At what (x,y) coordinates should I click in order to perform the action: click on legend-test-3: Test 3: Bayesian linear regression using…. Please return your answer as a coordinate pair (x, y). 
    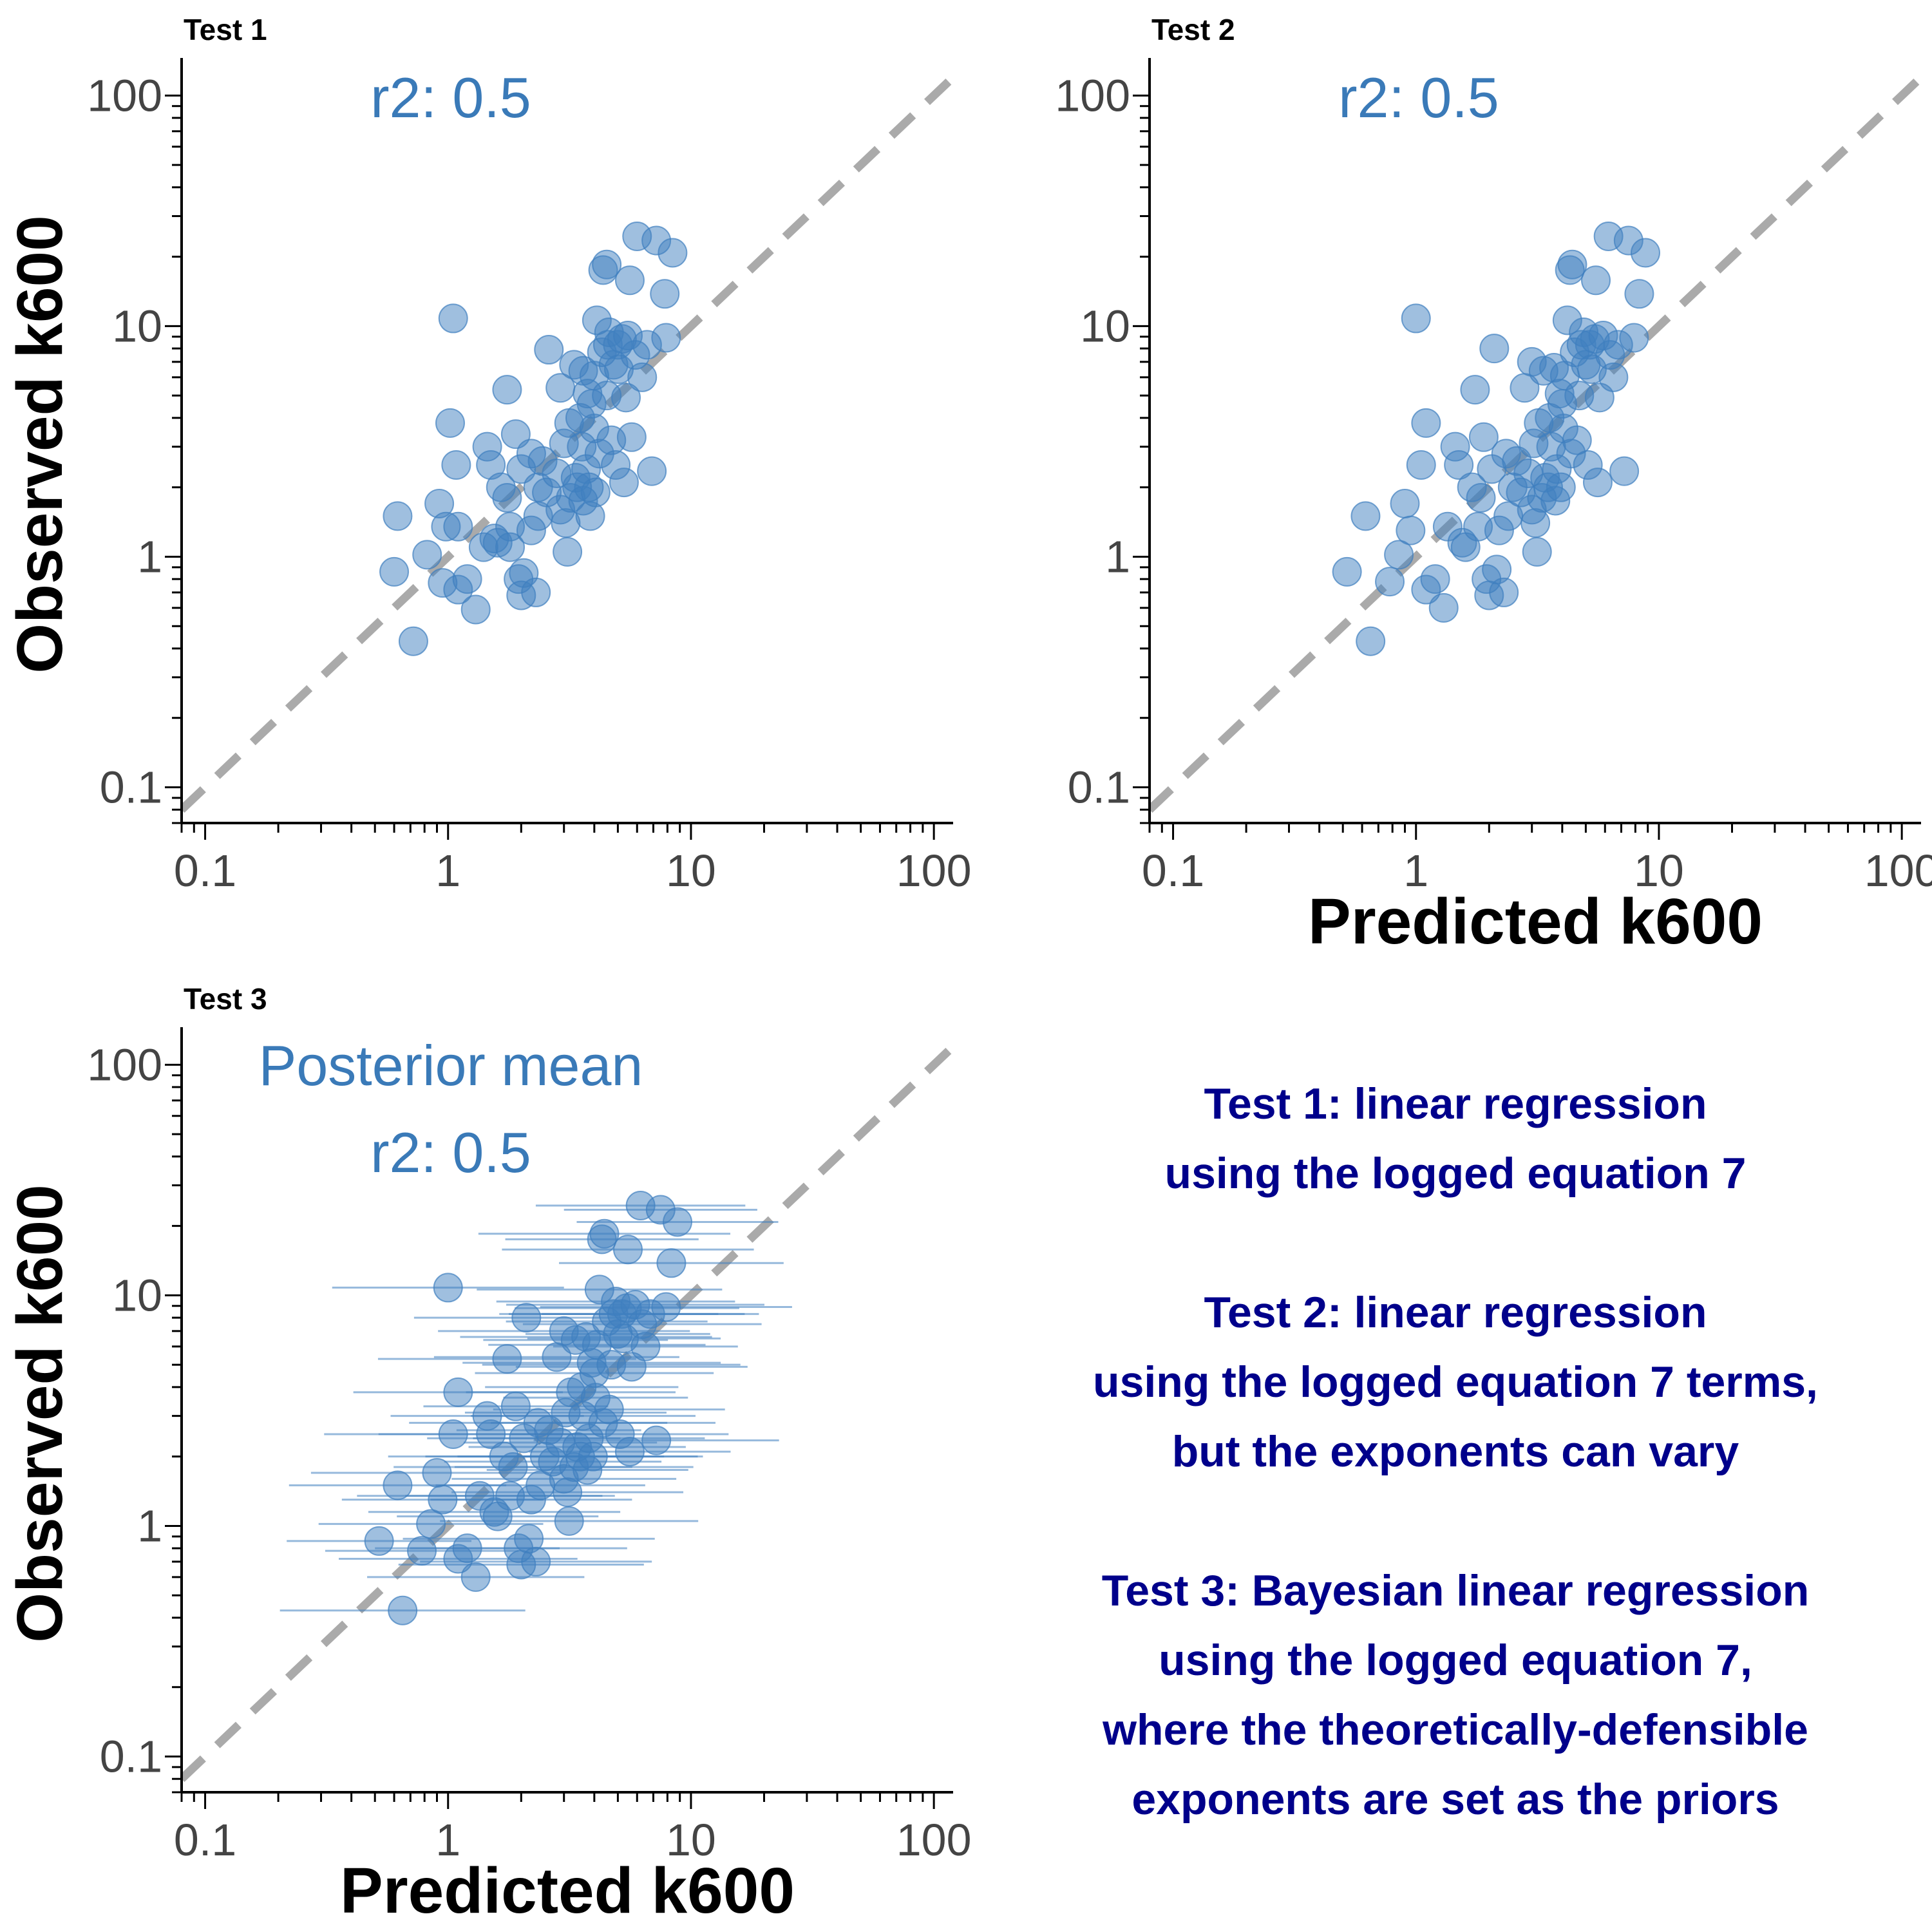
    Looking at the image, I should click on (1455, 1695).